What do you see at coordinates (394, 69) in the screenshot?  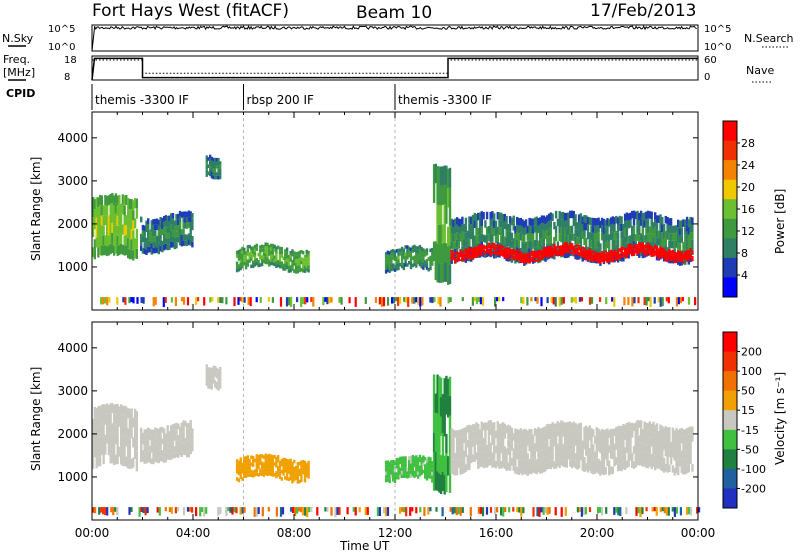 I see `freq-trace` at bounding box center [394, 69].